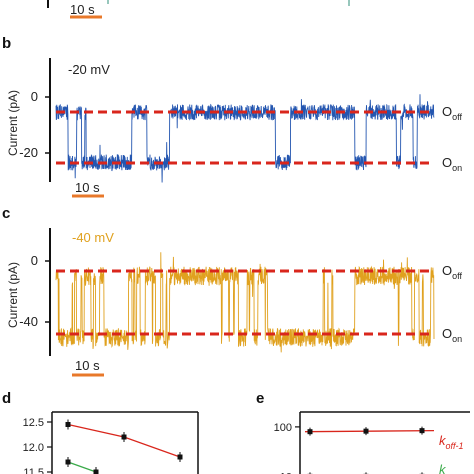 This screenshot has height=474, width=474. I want to click on panel-e-ytick-label: 10, so click(286, 472).